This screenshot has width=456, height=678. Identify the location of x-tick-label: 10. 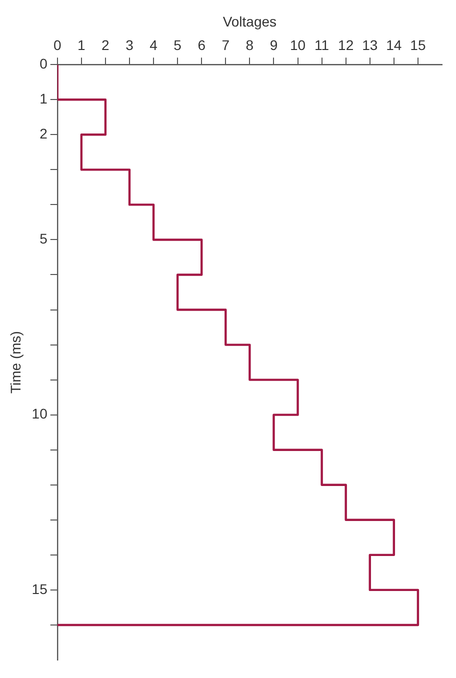
(298, 45).